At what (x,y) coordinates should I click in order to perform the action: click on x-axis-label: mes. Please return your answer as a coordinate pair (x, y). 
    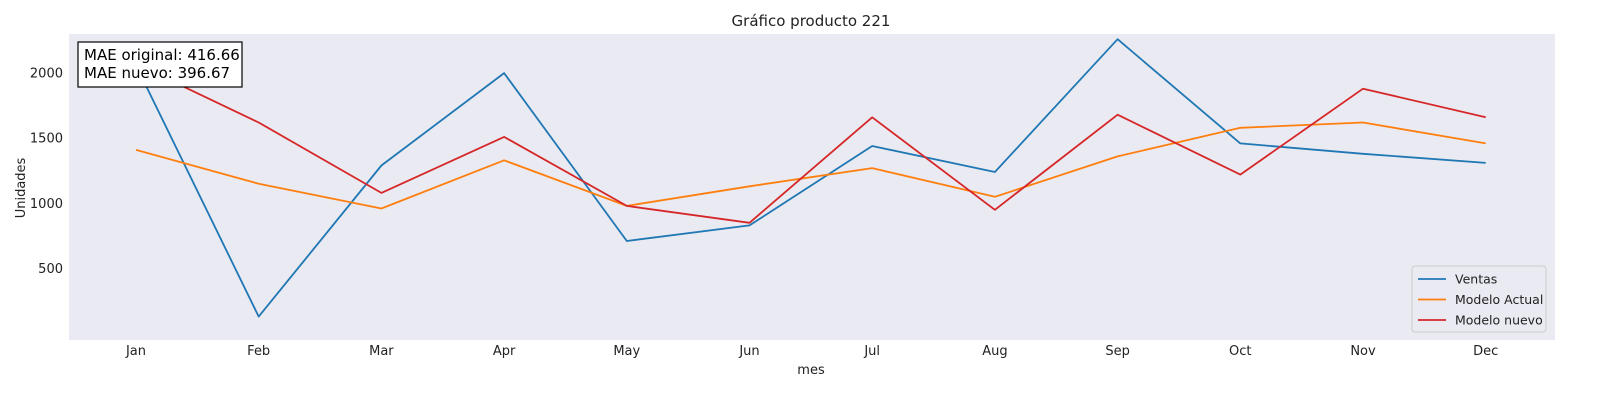
    Looking at the image, I should click on (811, 370).